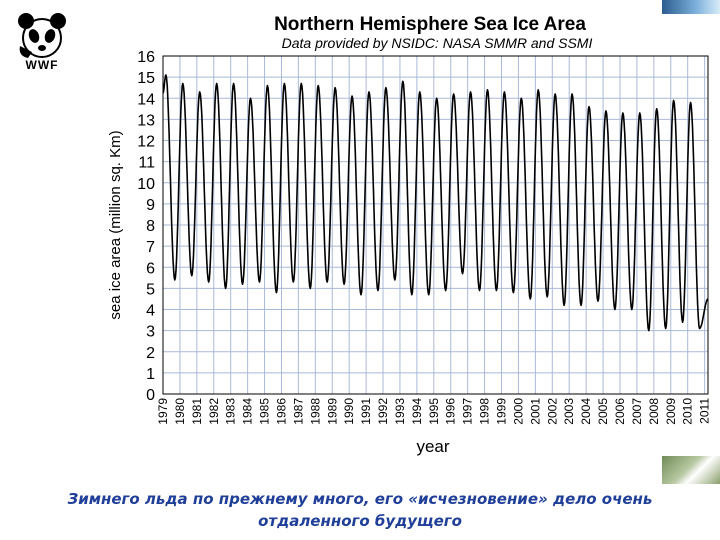 Image resolution: width=720 pixels, height=540 pixels. What do you see at coordinates (691, 470) in the screenshot?
I see `decorative-photo-strip-bottom` at bounding box center [691, 470].